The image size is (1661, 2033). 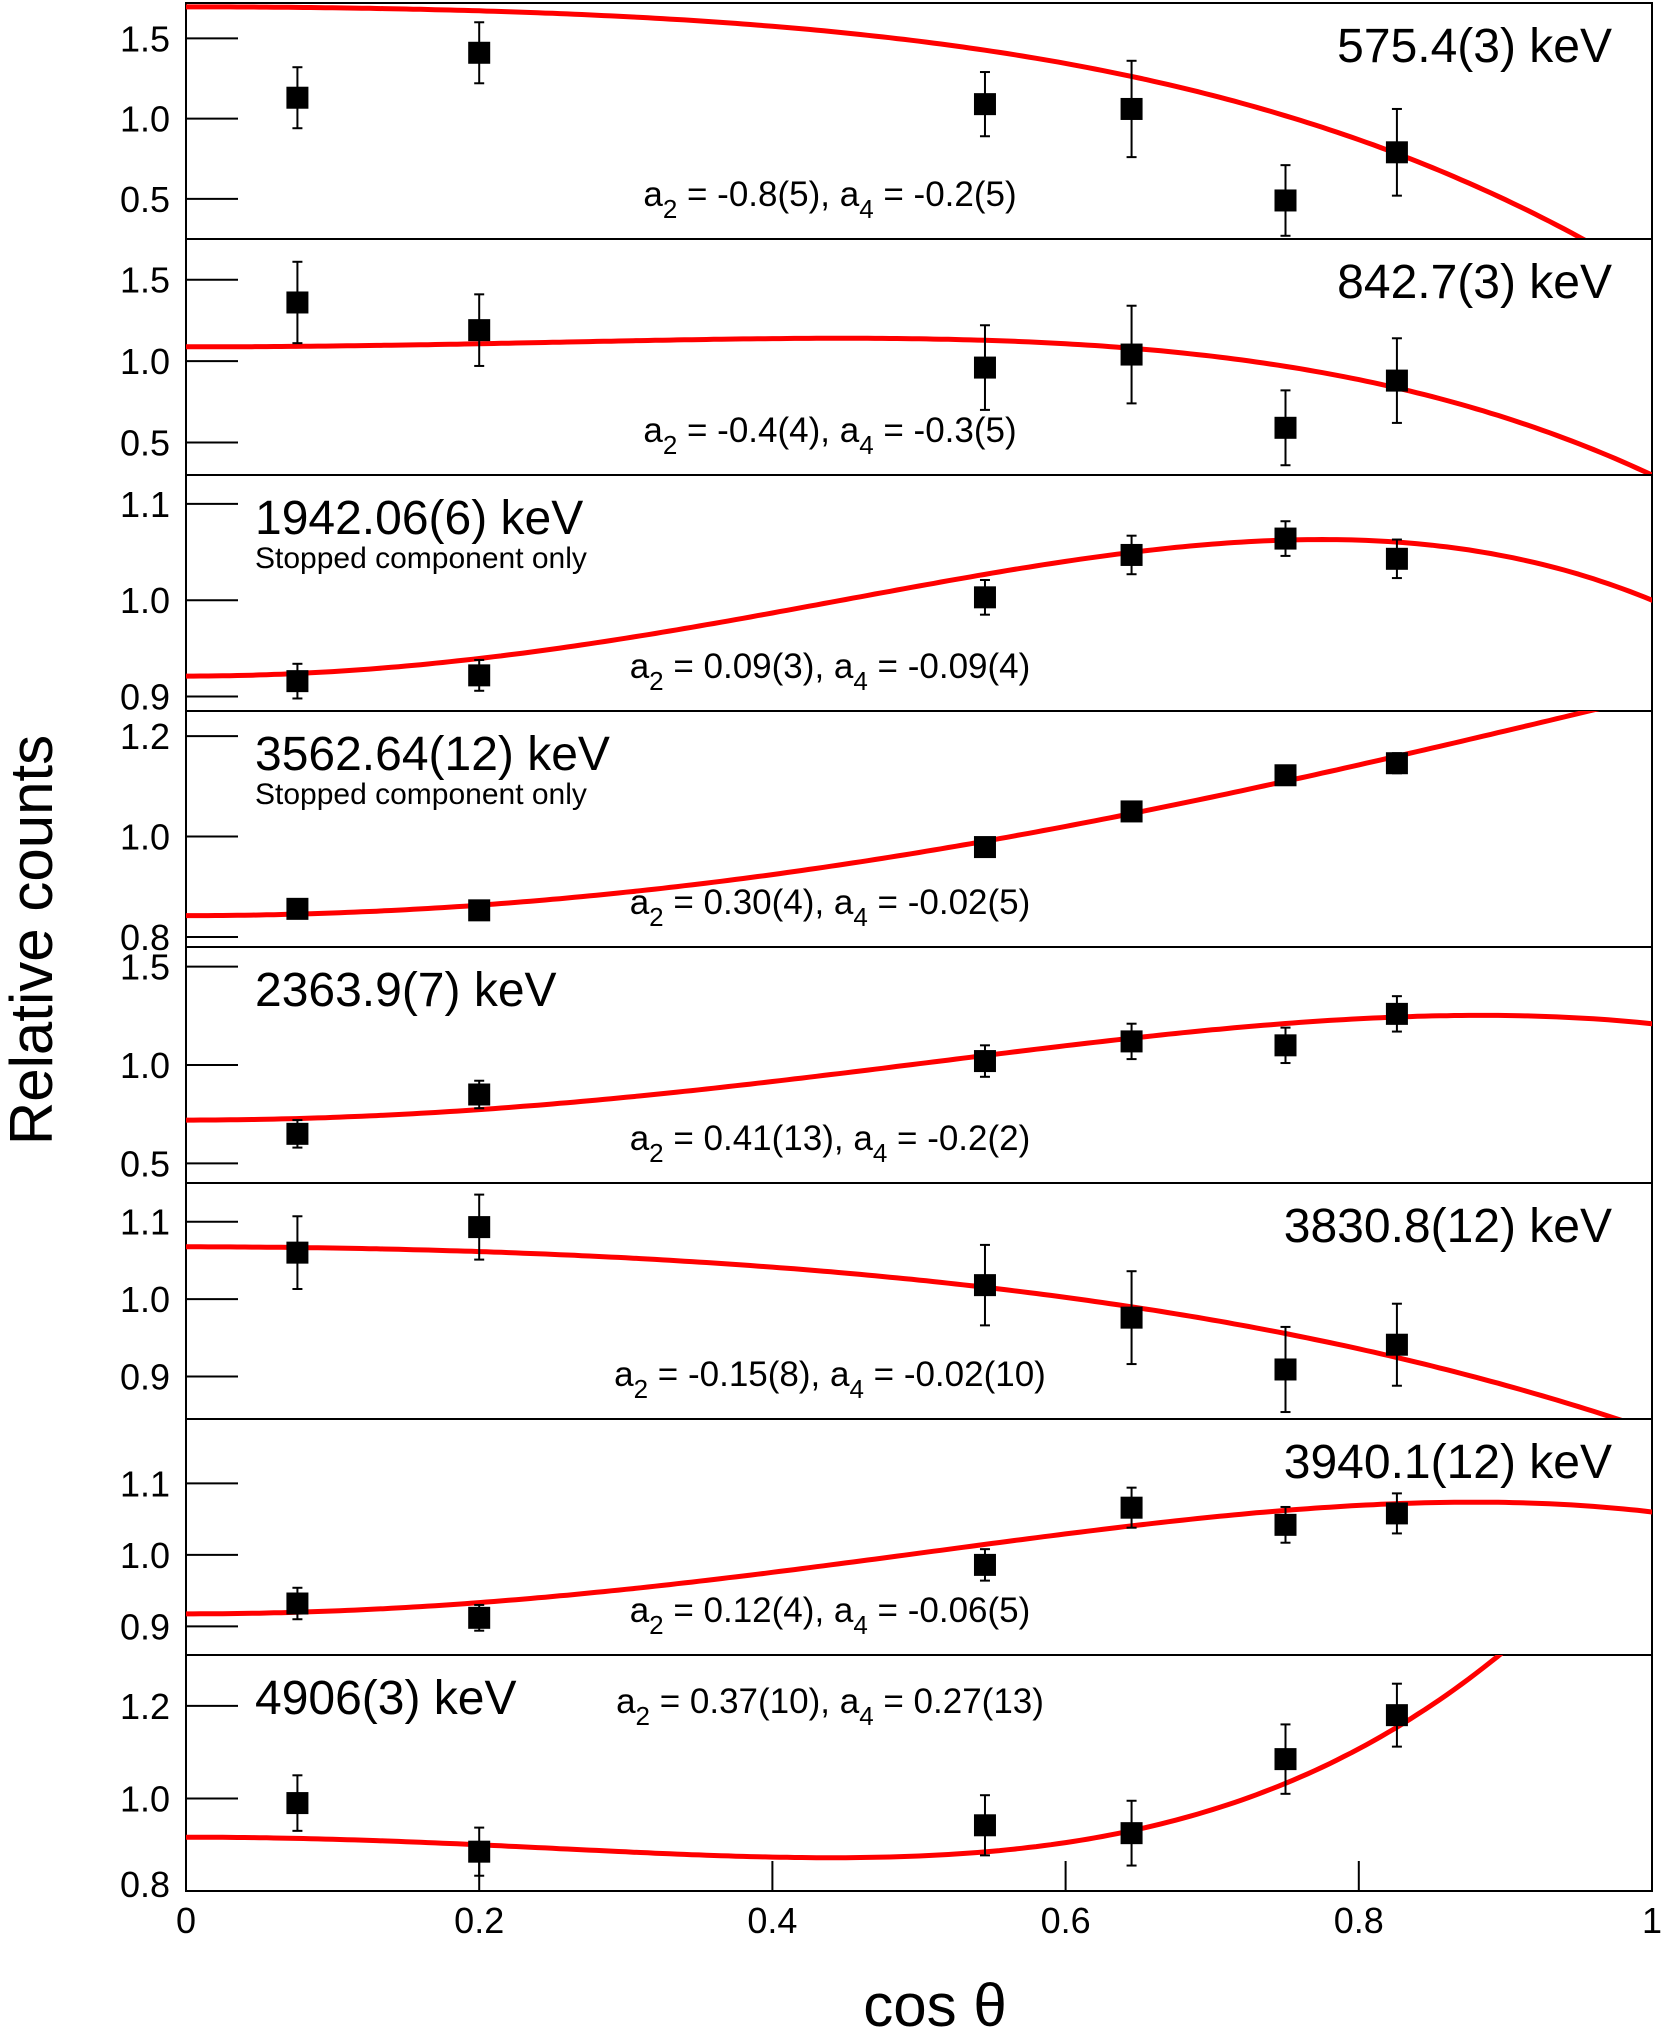 What do you see at coordinates (432, 754) in the screenshot?
I see `energy-label: 3562.64(12) keV` at bounding box center [432, 754].